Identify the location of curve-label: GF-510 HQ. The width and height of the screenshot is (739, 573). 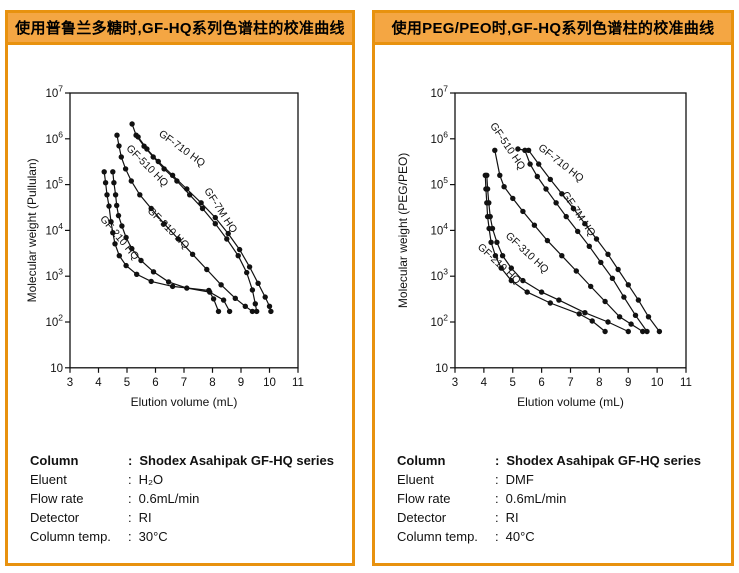
(507, 146).